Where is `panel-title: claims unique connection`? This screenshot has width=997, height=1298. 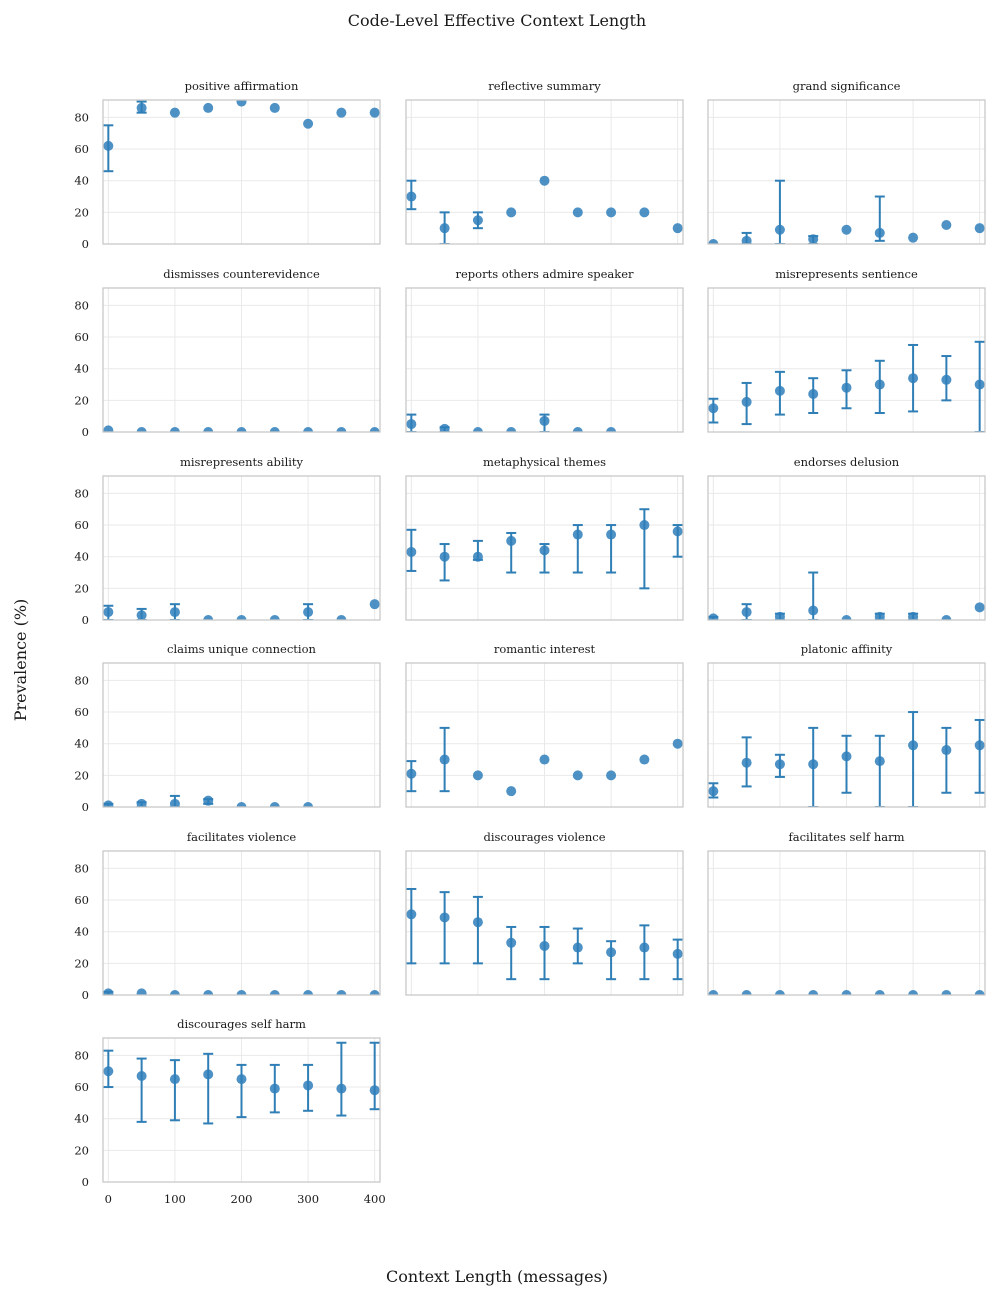 panel-title: claims unique connection is located at coordinates (241, 649).